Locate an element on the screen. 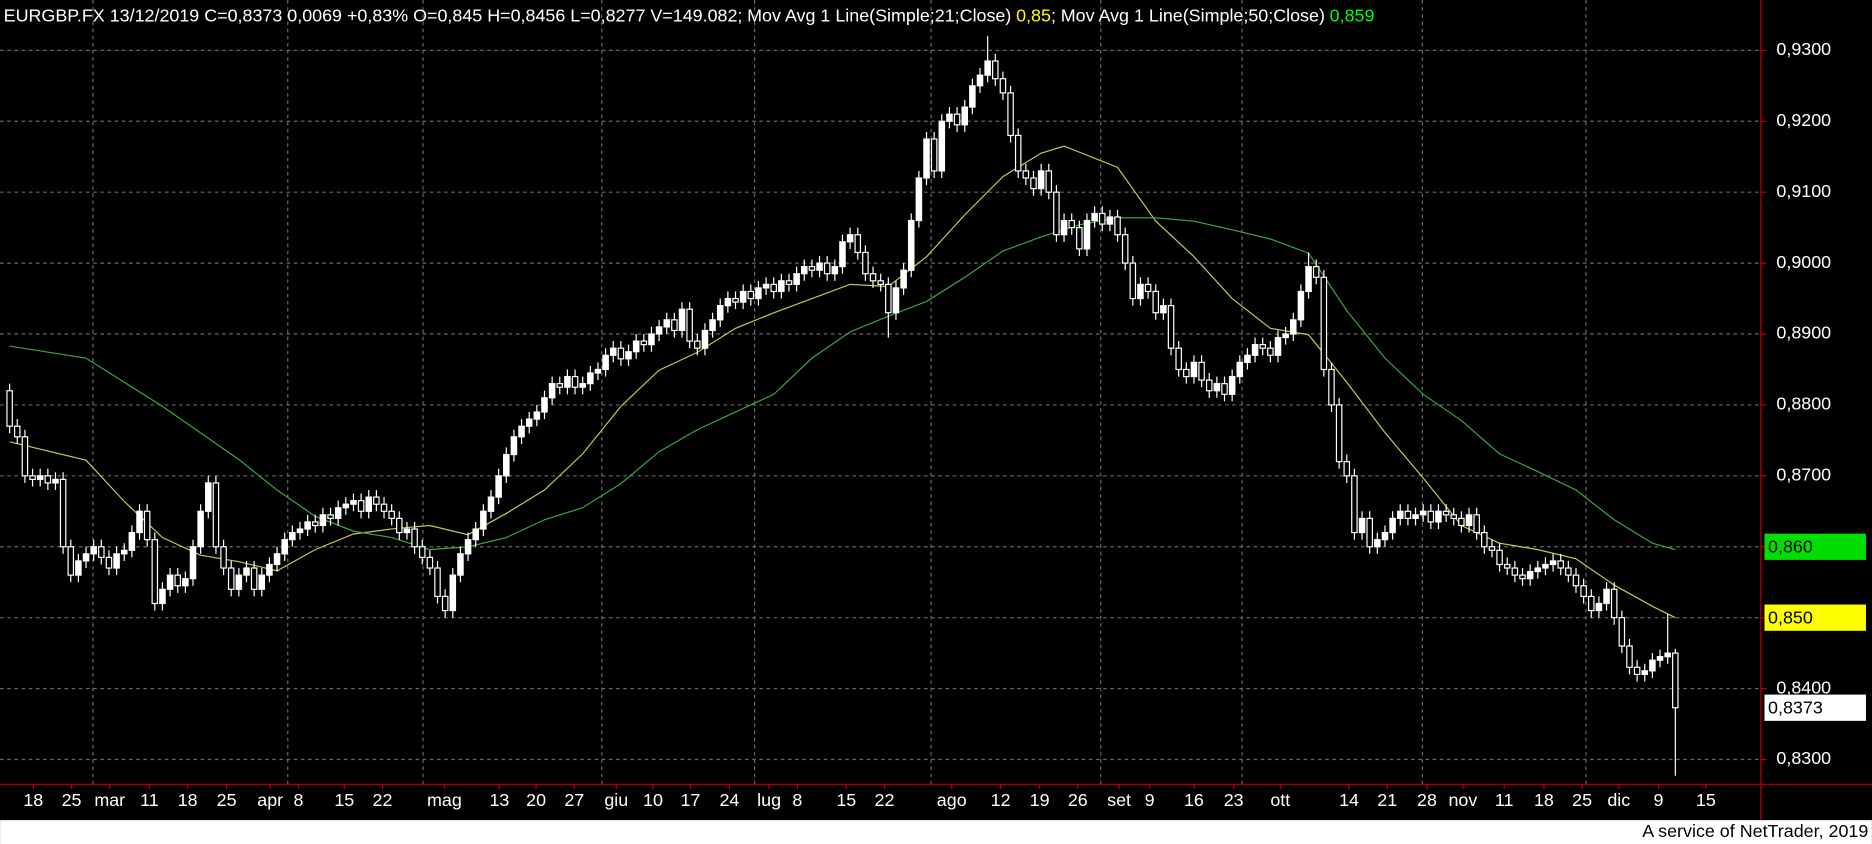  x-tick-label: 19 is located at coordinates (1040, 800).